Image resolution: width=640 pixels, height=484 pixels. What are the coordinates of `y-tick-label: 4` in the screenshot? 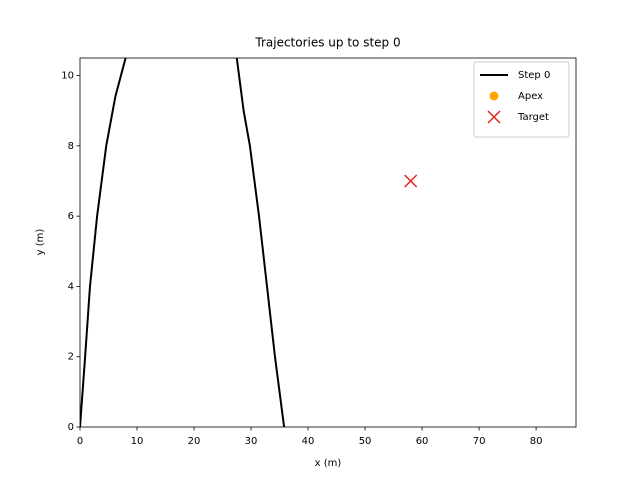 It's located at (71, 286).